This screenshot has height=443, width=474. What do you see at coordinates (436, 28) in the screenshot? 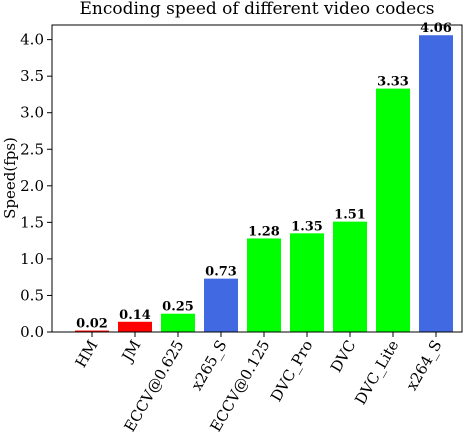
I see `value-label: 4.06` at bounding box center [436, 28].